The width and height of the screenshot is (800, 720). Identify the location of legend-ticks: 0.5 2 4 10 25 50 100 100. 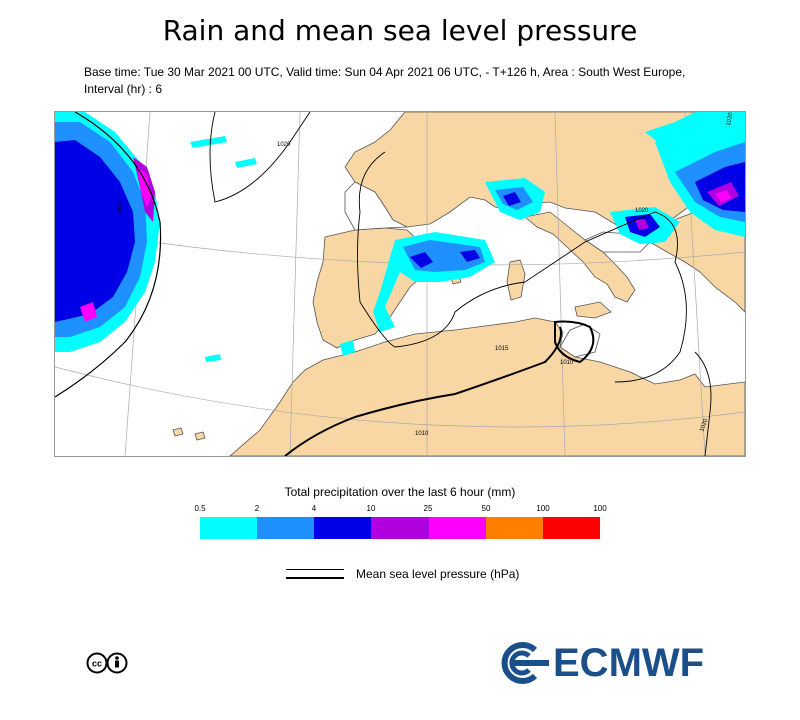
(400, 510).